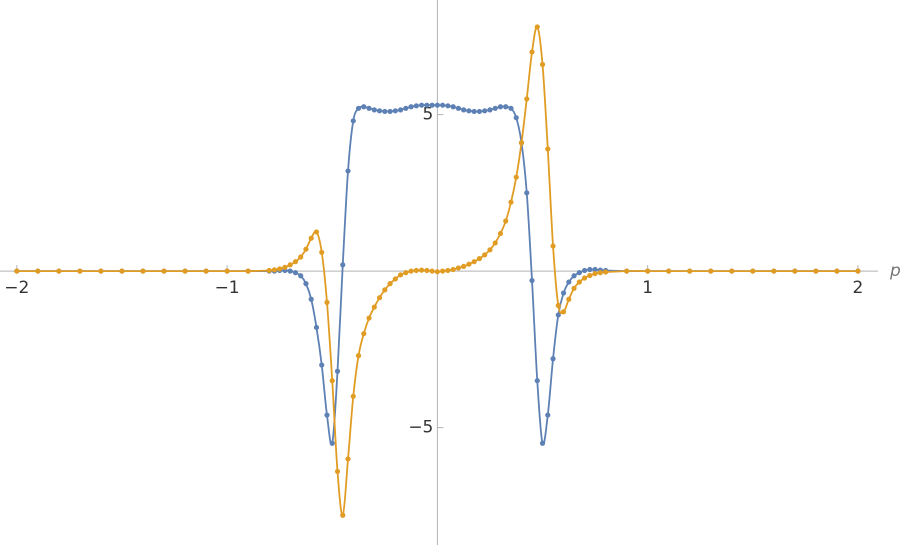 This screenshot has height=545, width=900. What do you see at coordinates (647, 288) in the screenshot?
I see `x-tick-label: 1` at bounding box center [647, 288].